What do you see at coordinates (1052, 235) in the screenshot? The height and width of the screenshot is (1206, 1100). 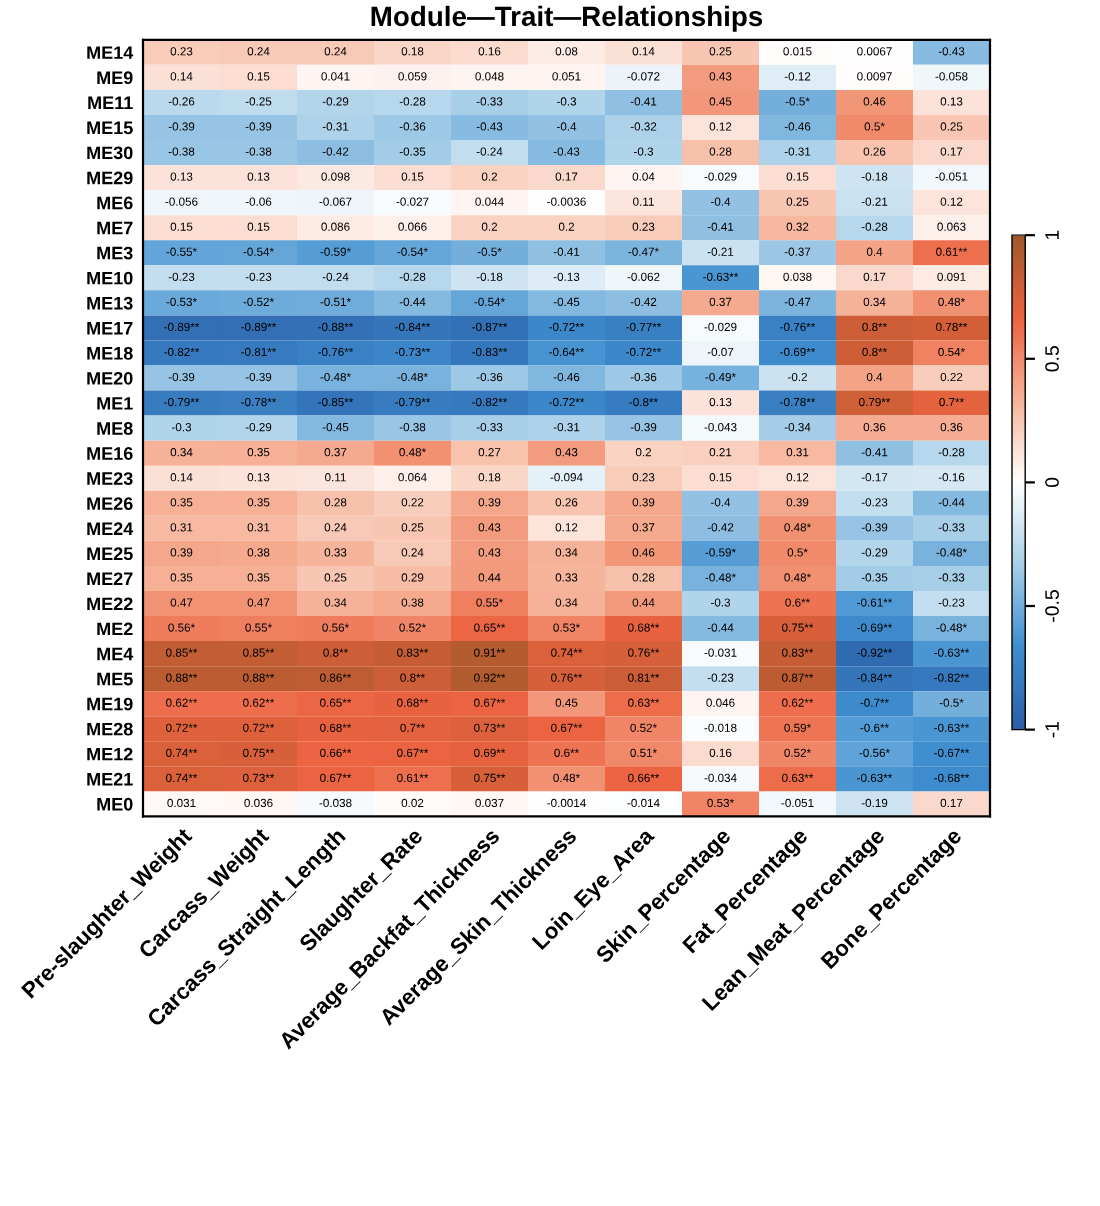 I see `color-bar-label: 1` at bounding box center [1052, 235].